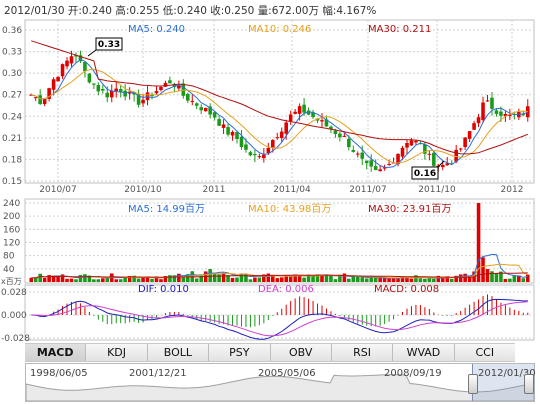  What do you see at coordinates (166, 209) in the screenshot?
I see `volume-ma5-label: MA5: 14.99百万` at bounding box center [166, 209].